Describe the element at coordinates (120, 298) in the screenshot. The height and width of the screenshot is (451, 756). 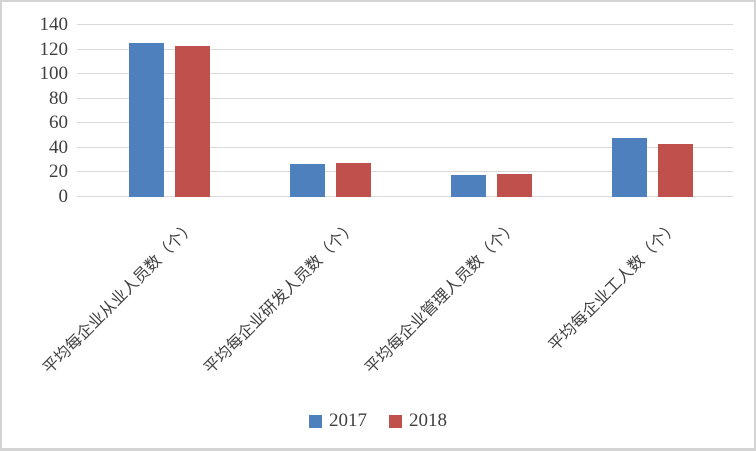
I see `category-label: 平均每企业从业人员数（个）` at that location.